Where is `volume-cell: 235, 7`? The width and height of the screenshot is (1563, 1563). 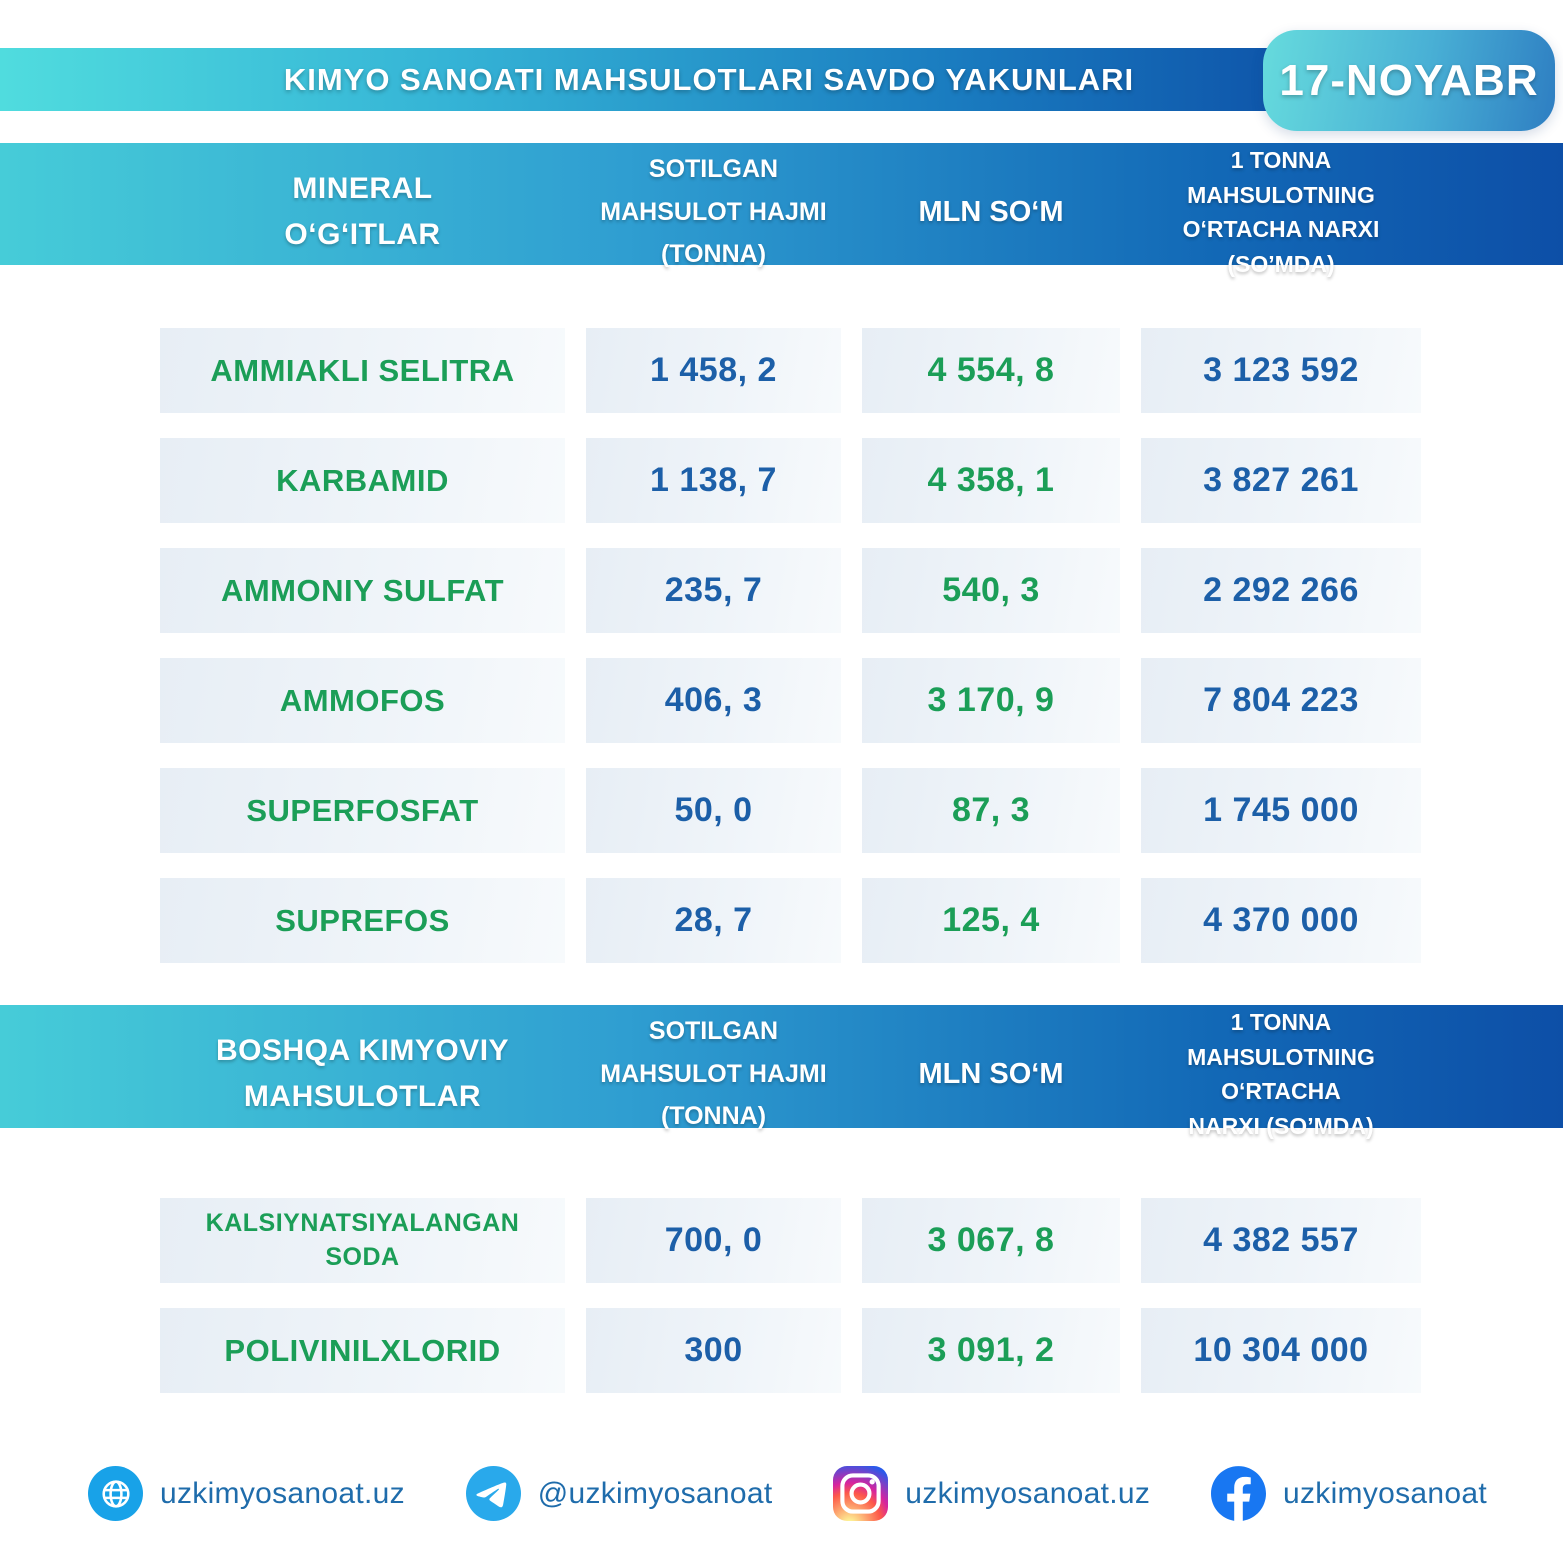
volume-cell: 235, 7 is located at coordinates (713, 590).